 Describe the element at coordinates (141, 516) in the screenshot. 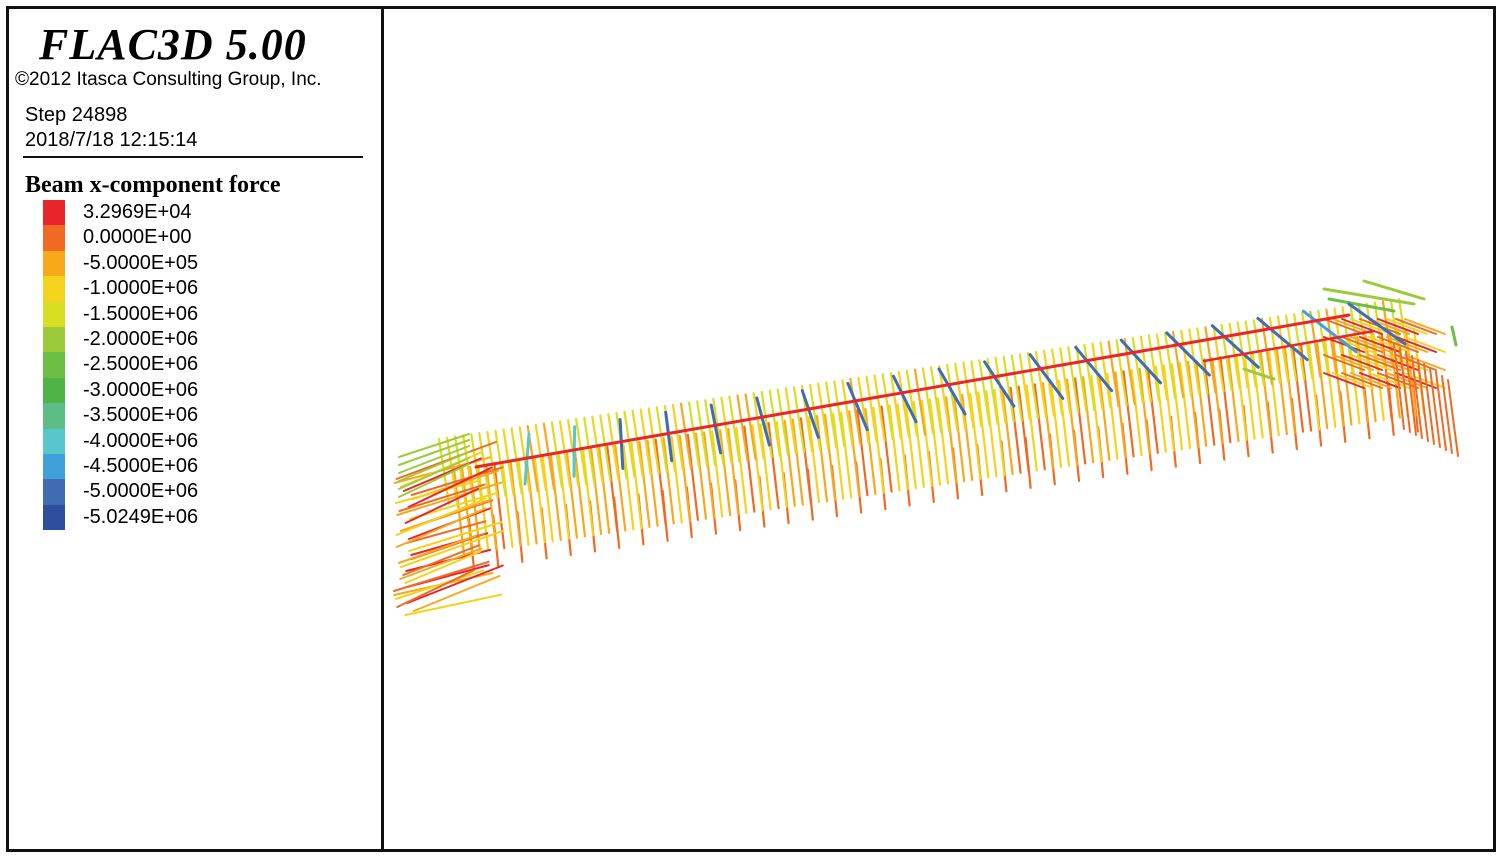

I see `legend-label: -5.0249E+06` at that location.